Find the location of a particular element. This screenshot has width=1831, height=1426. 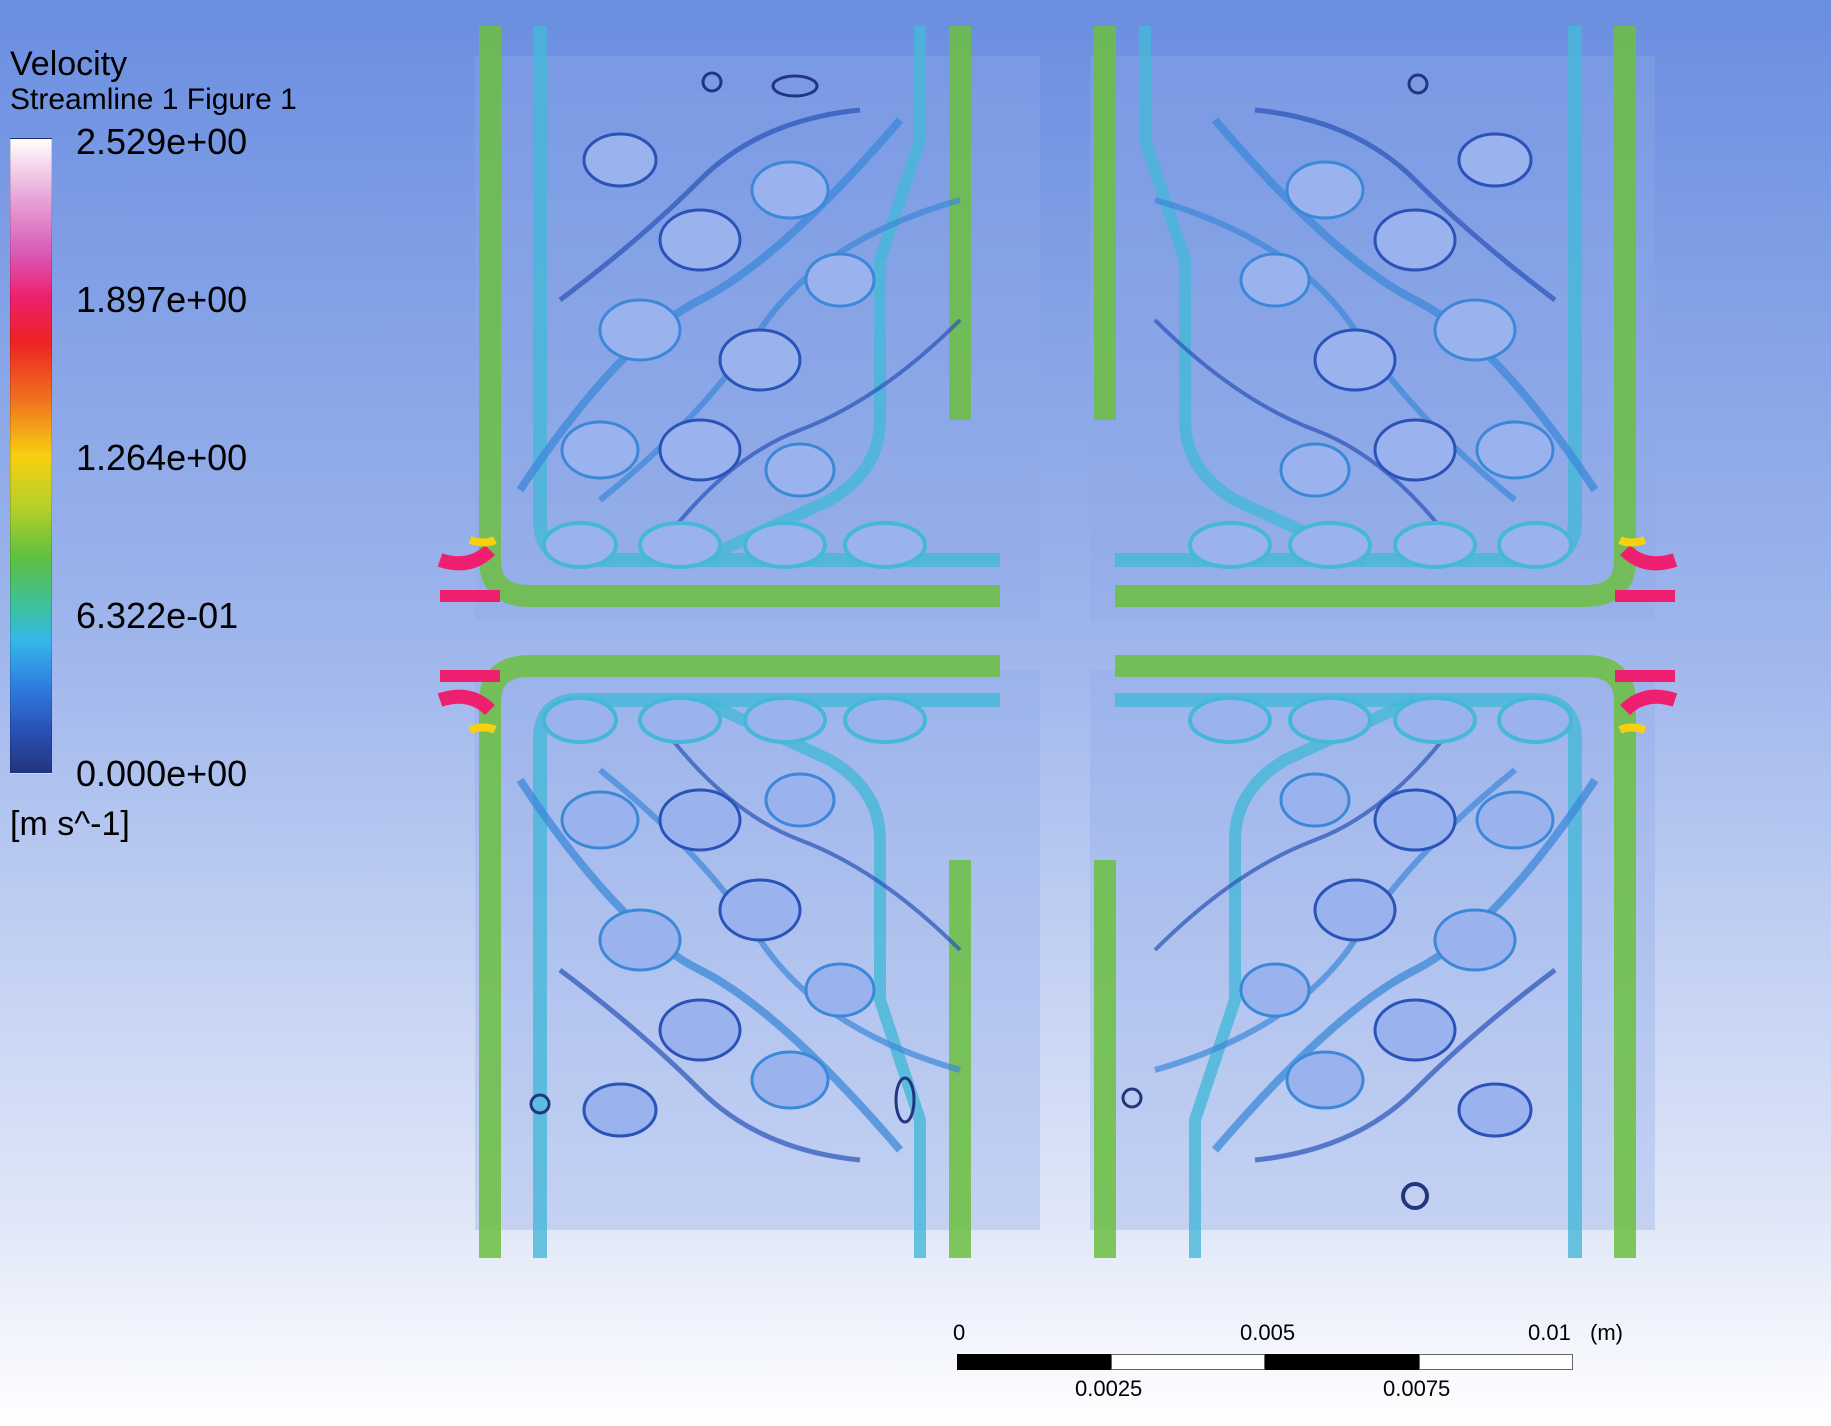

legend-tick-4: 6.322e-01 is located at coordinates (157, 615).